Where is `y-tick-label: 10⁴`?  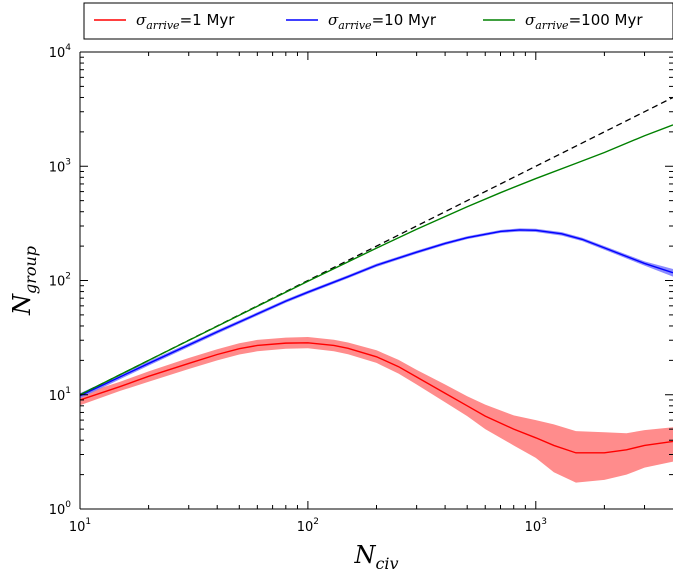 y-tick-label: 10⁴ is located at coordinates (60, 52).